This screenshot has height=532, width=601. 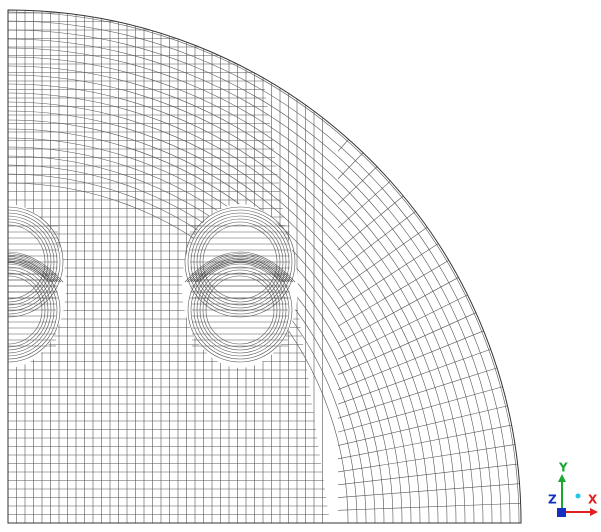 I want to click on y-axis-label: Y, so click(x=563, y=468).